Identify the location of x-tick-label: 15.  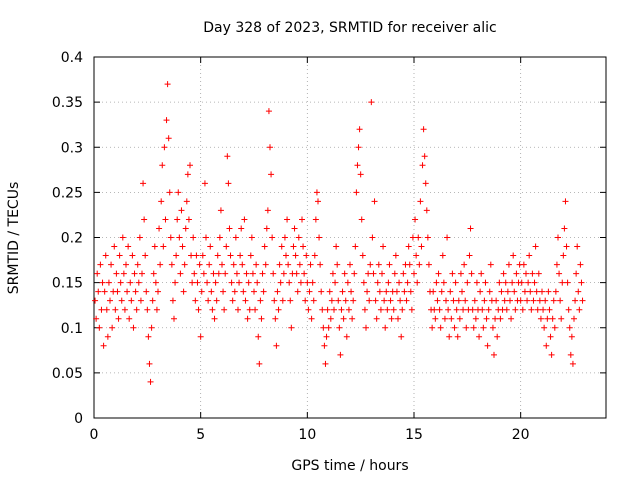
(414, 435).